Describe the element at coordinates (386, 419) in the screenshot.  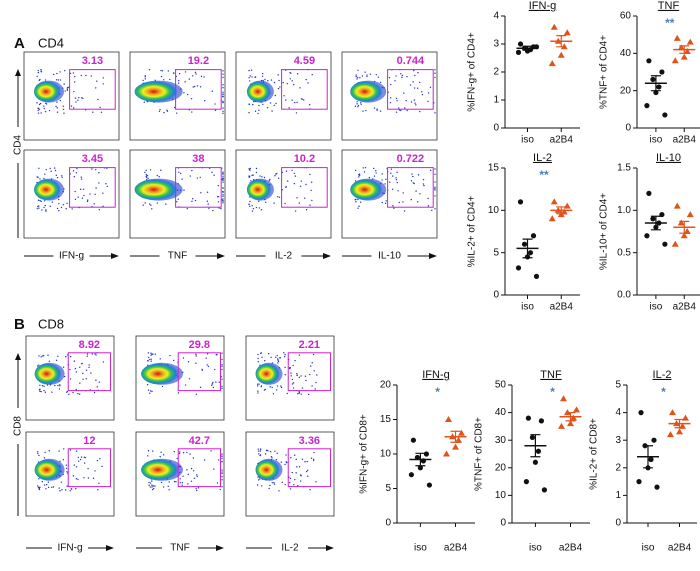
I see `y-tick-label: 15` at that location.